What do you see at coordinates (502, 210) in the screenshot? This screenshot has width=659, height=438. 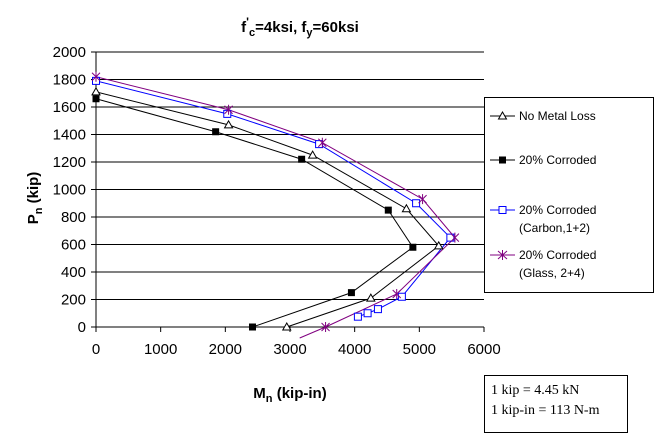 I see `legend-marker-open-square` at bounding box center [502, 210].